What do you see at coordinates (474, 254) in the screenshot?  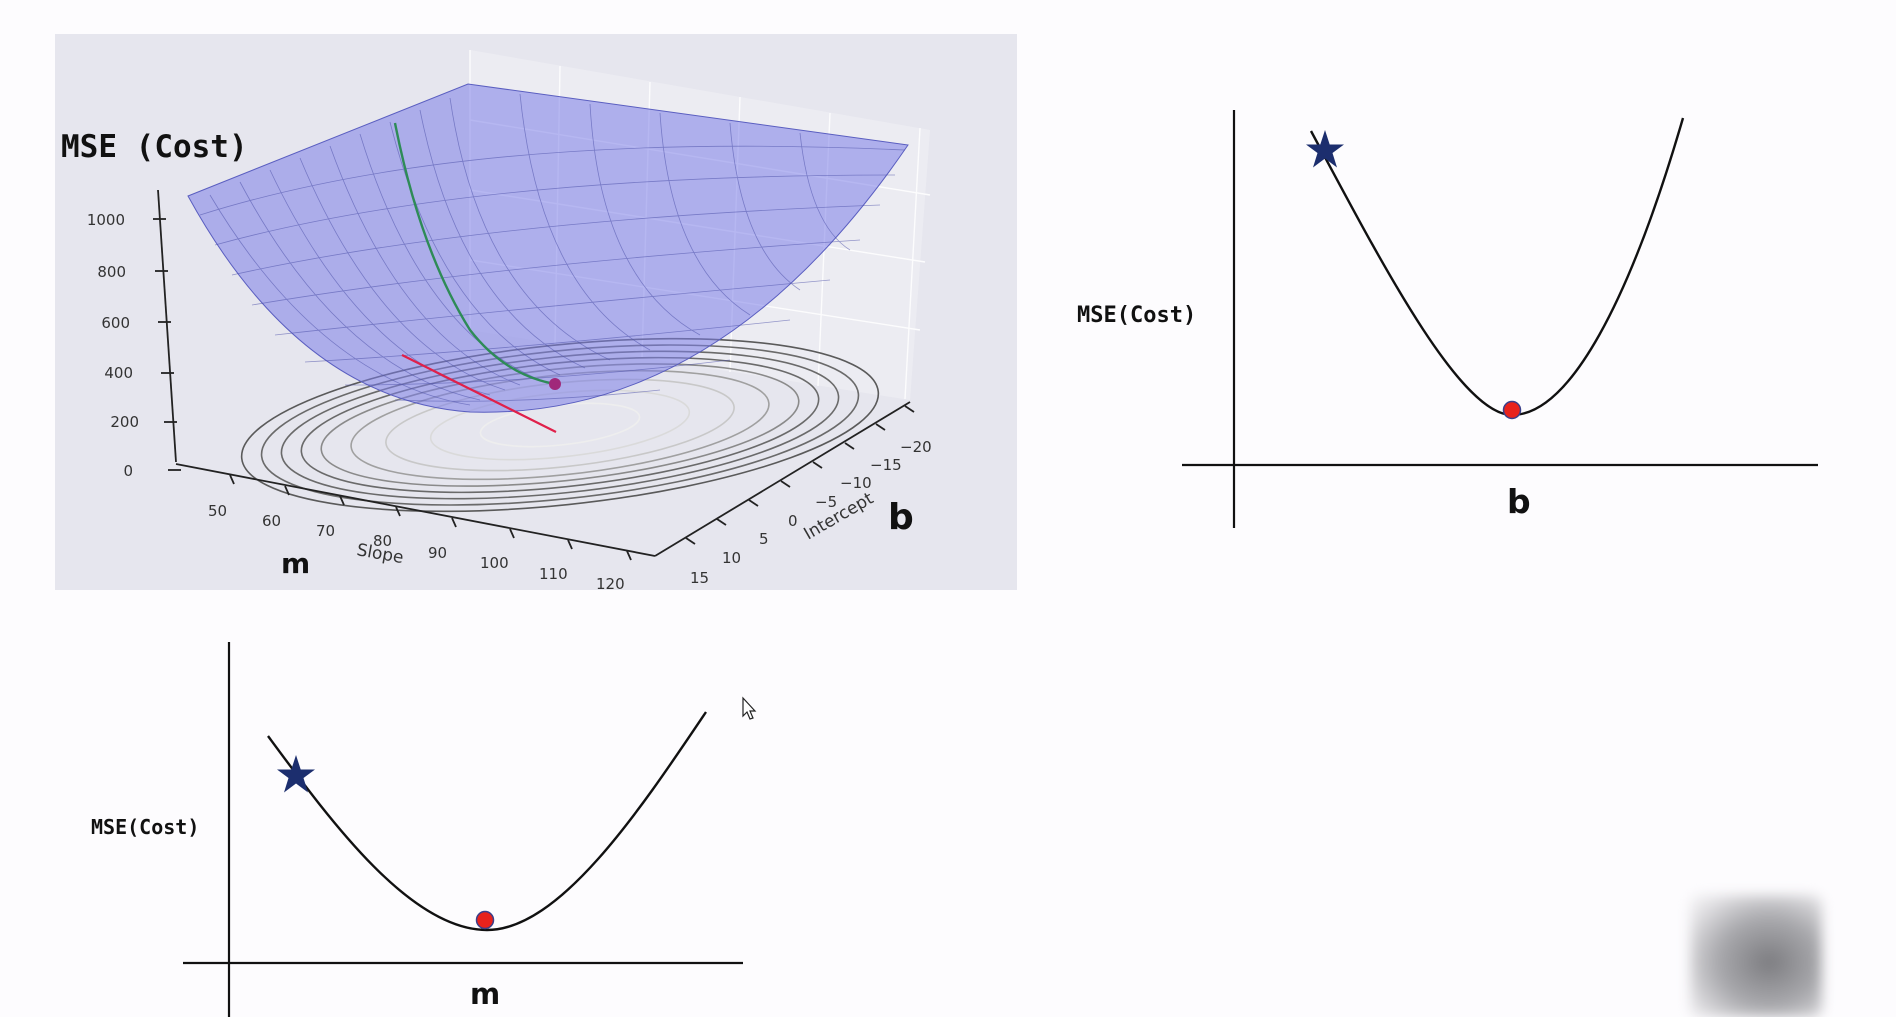 I see `descent-path-green` at bounding box center [474, 254].